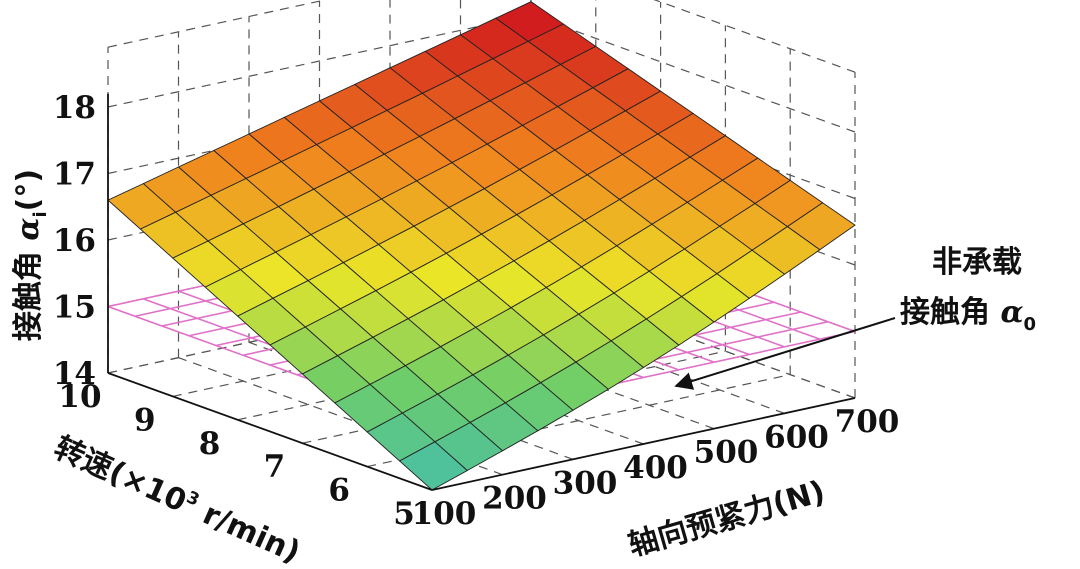 This screenshot has width=1080, height=569. I want to click on z-axis-title: 接触角 αi(°), so click(31, 255).